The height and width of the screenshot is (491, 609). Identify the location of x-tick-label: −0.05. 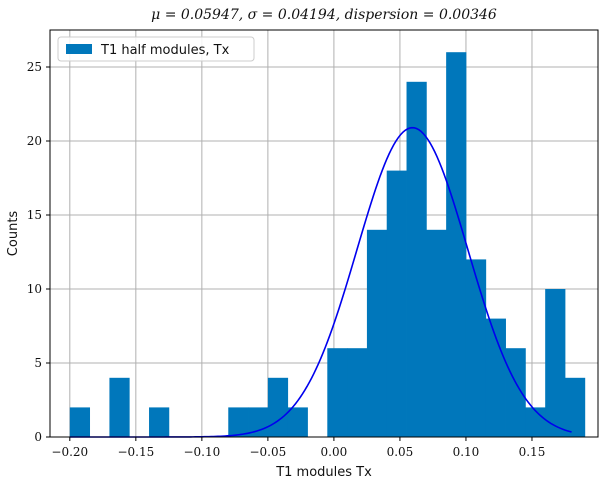
(267, 452).